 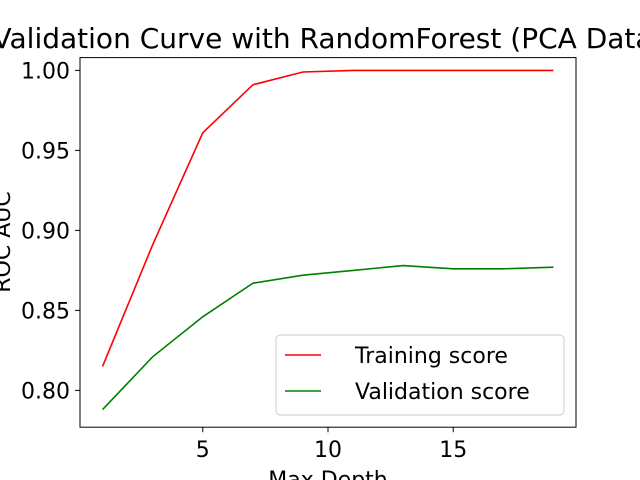 What do you see at coordinates (8, 241) in the screenshot?
I see `y-axis-label: ROC AUC` at bounding box center [8, 241].